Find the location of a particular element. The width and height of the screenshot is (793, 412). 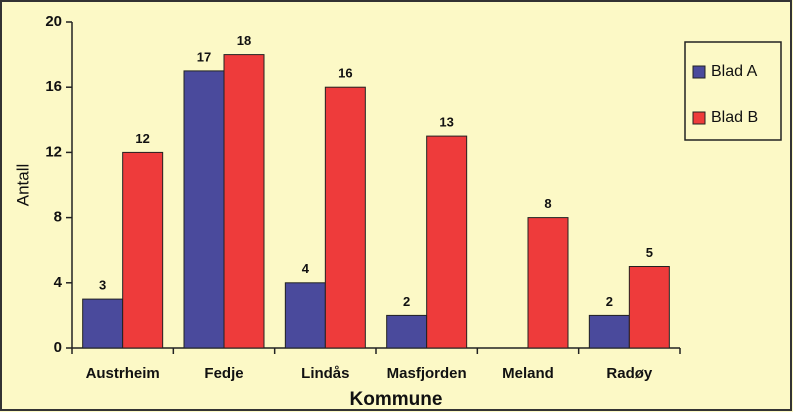

y-axis-label: Antall is located at coordinates (22, 185).